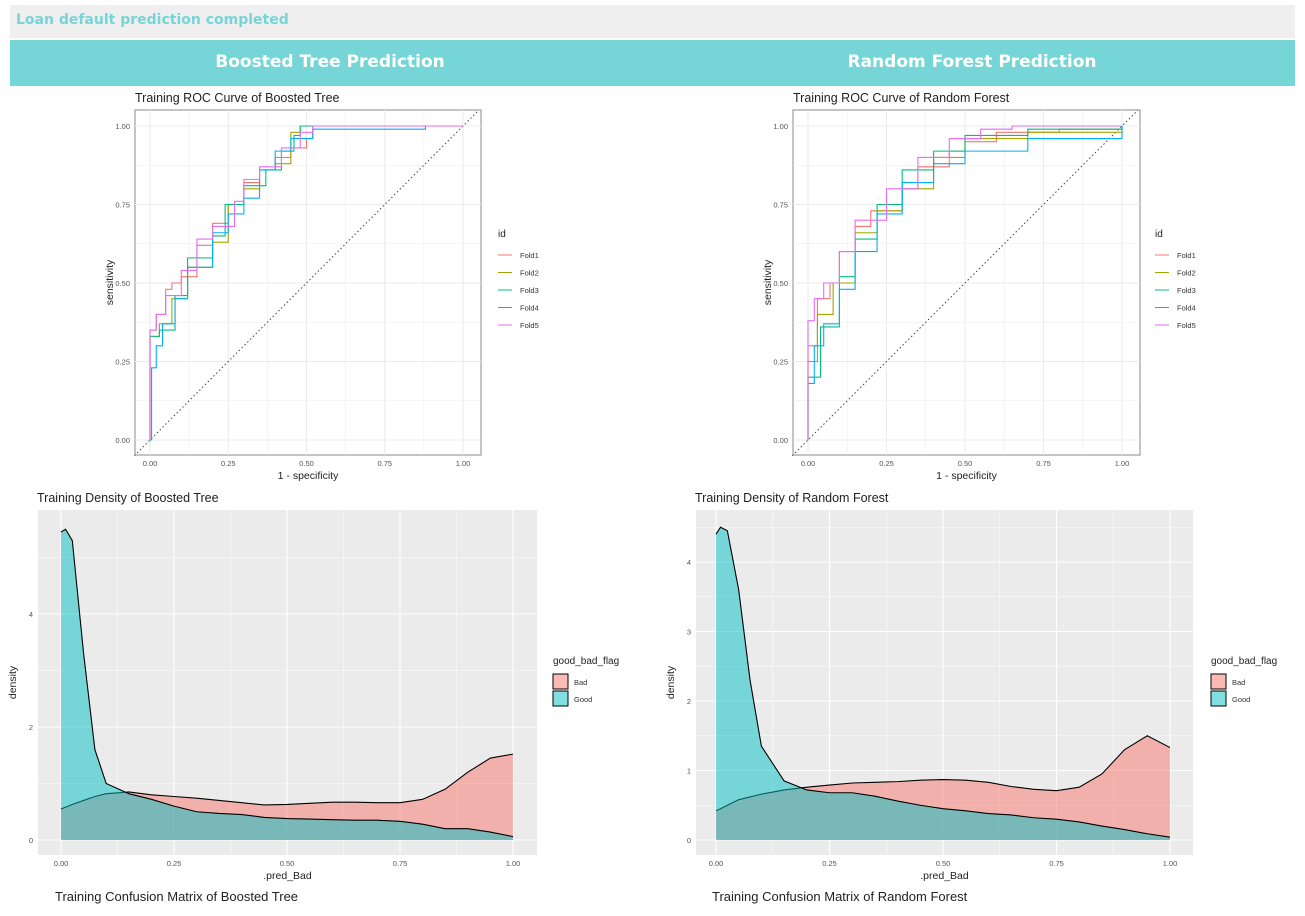 This screenshot has width=1305, height=916. I want to click on roc-line-fold3, so click(306, 282).